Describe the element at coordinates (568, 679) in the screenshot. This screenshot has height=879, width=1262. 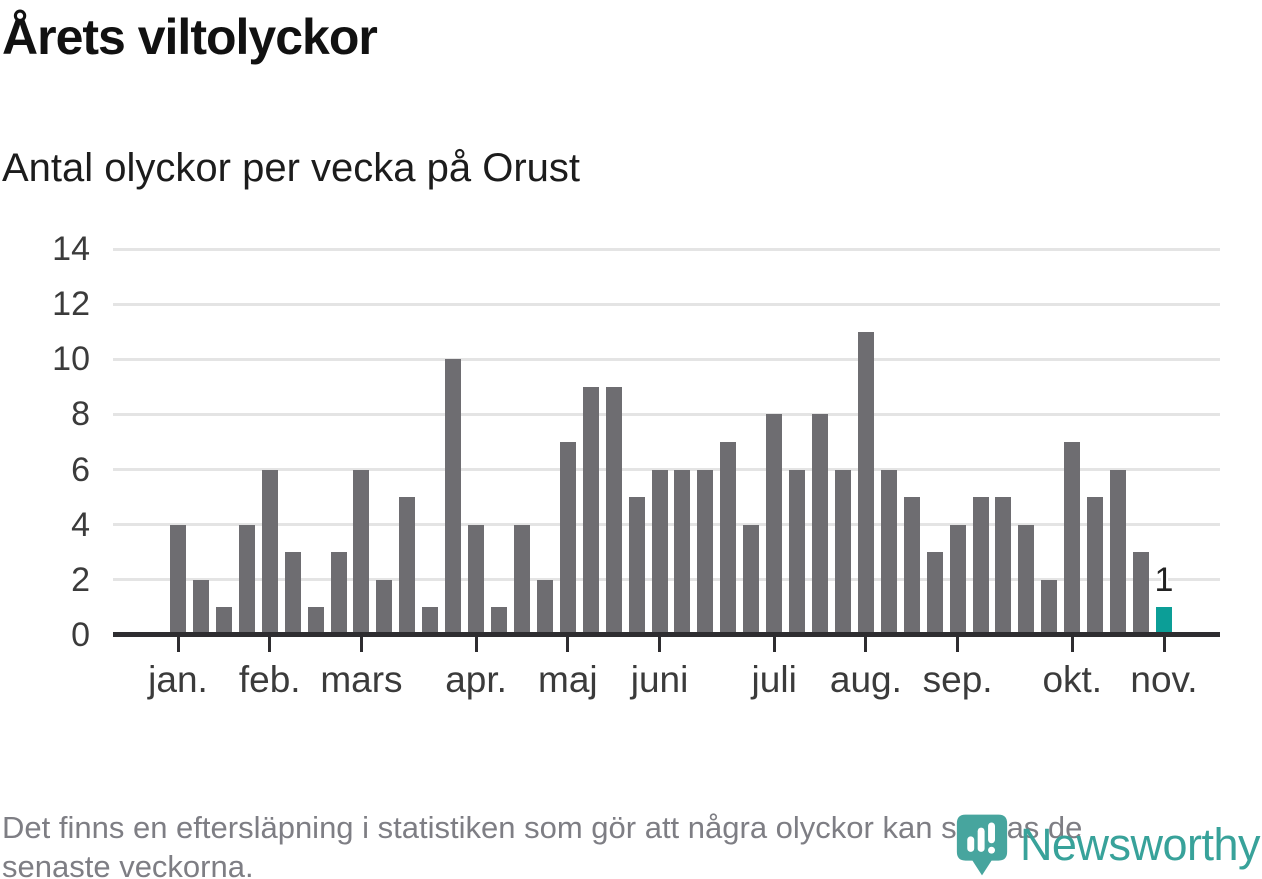
I see `x-month-label-maj: maj` at that location.